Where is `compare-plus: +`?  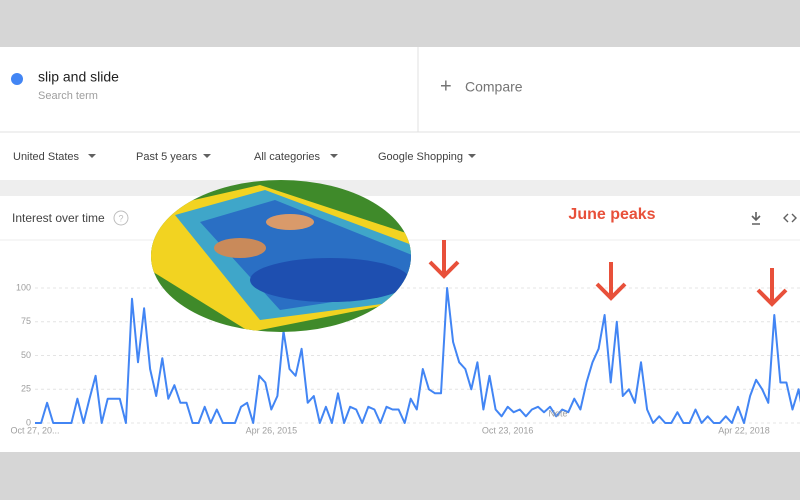 compare-plus: + is located at coordinates (446, 86).